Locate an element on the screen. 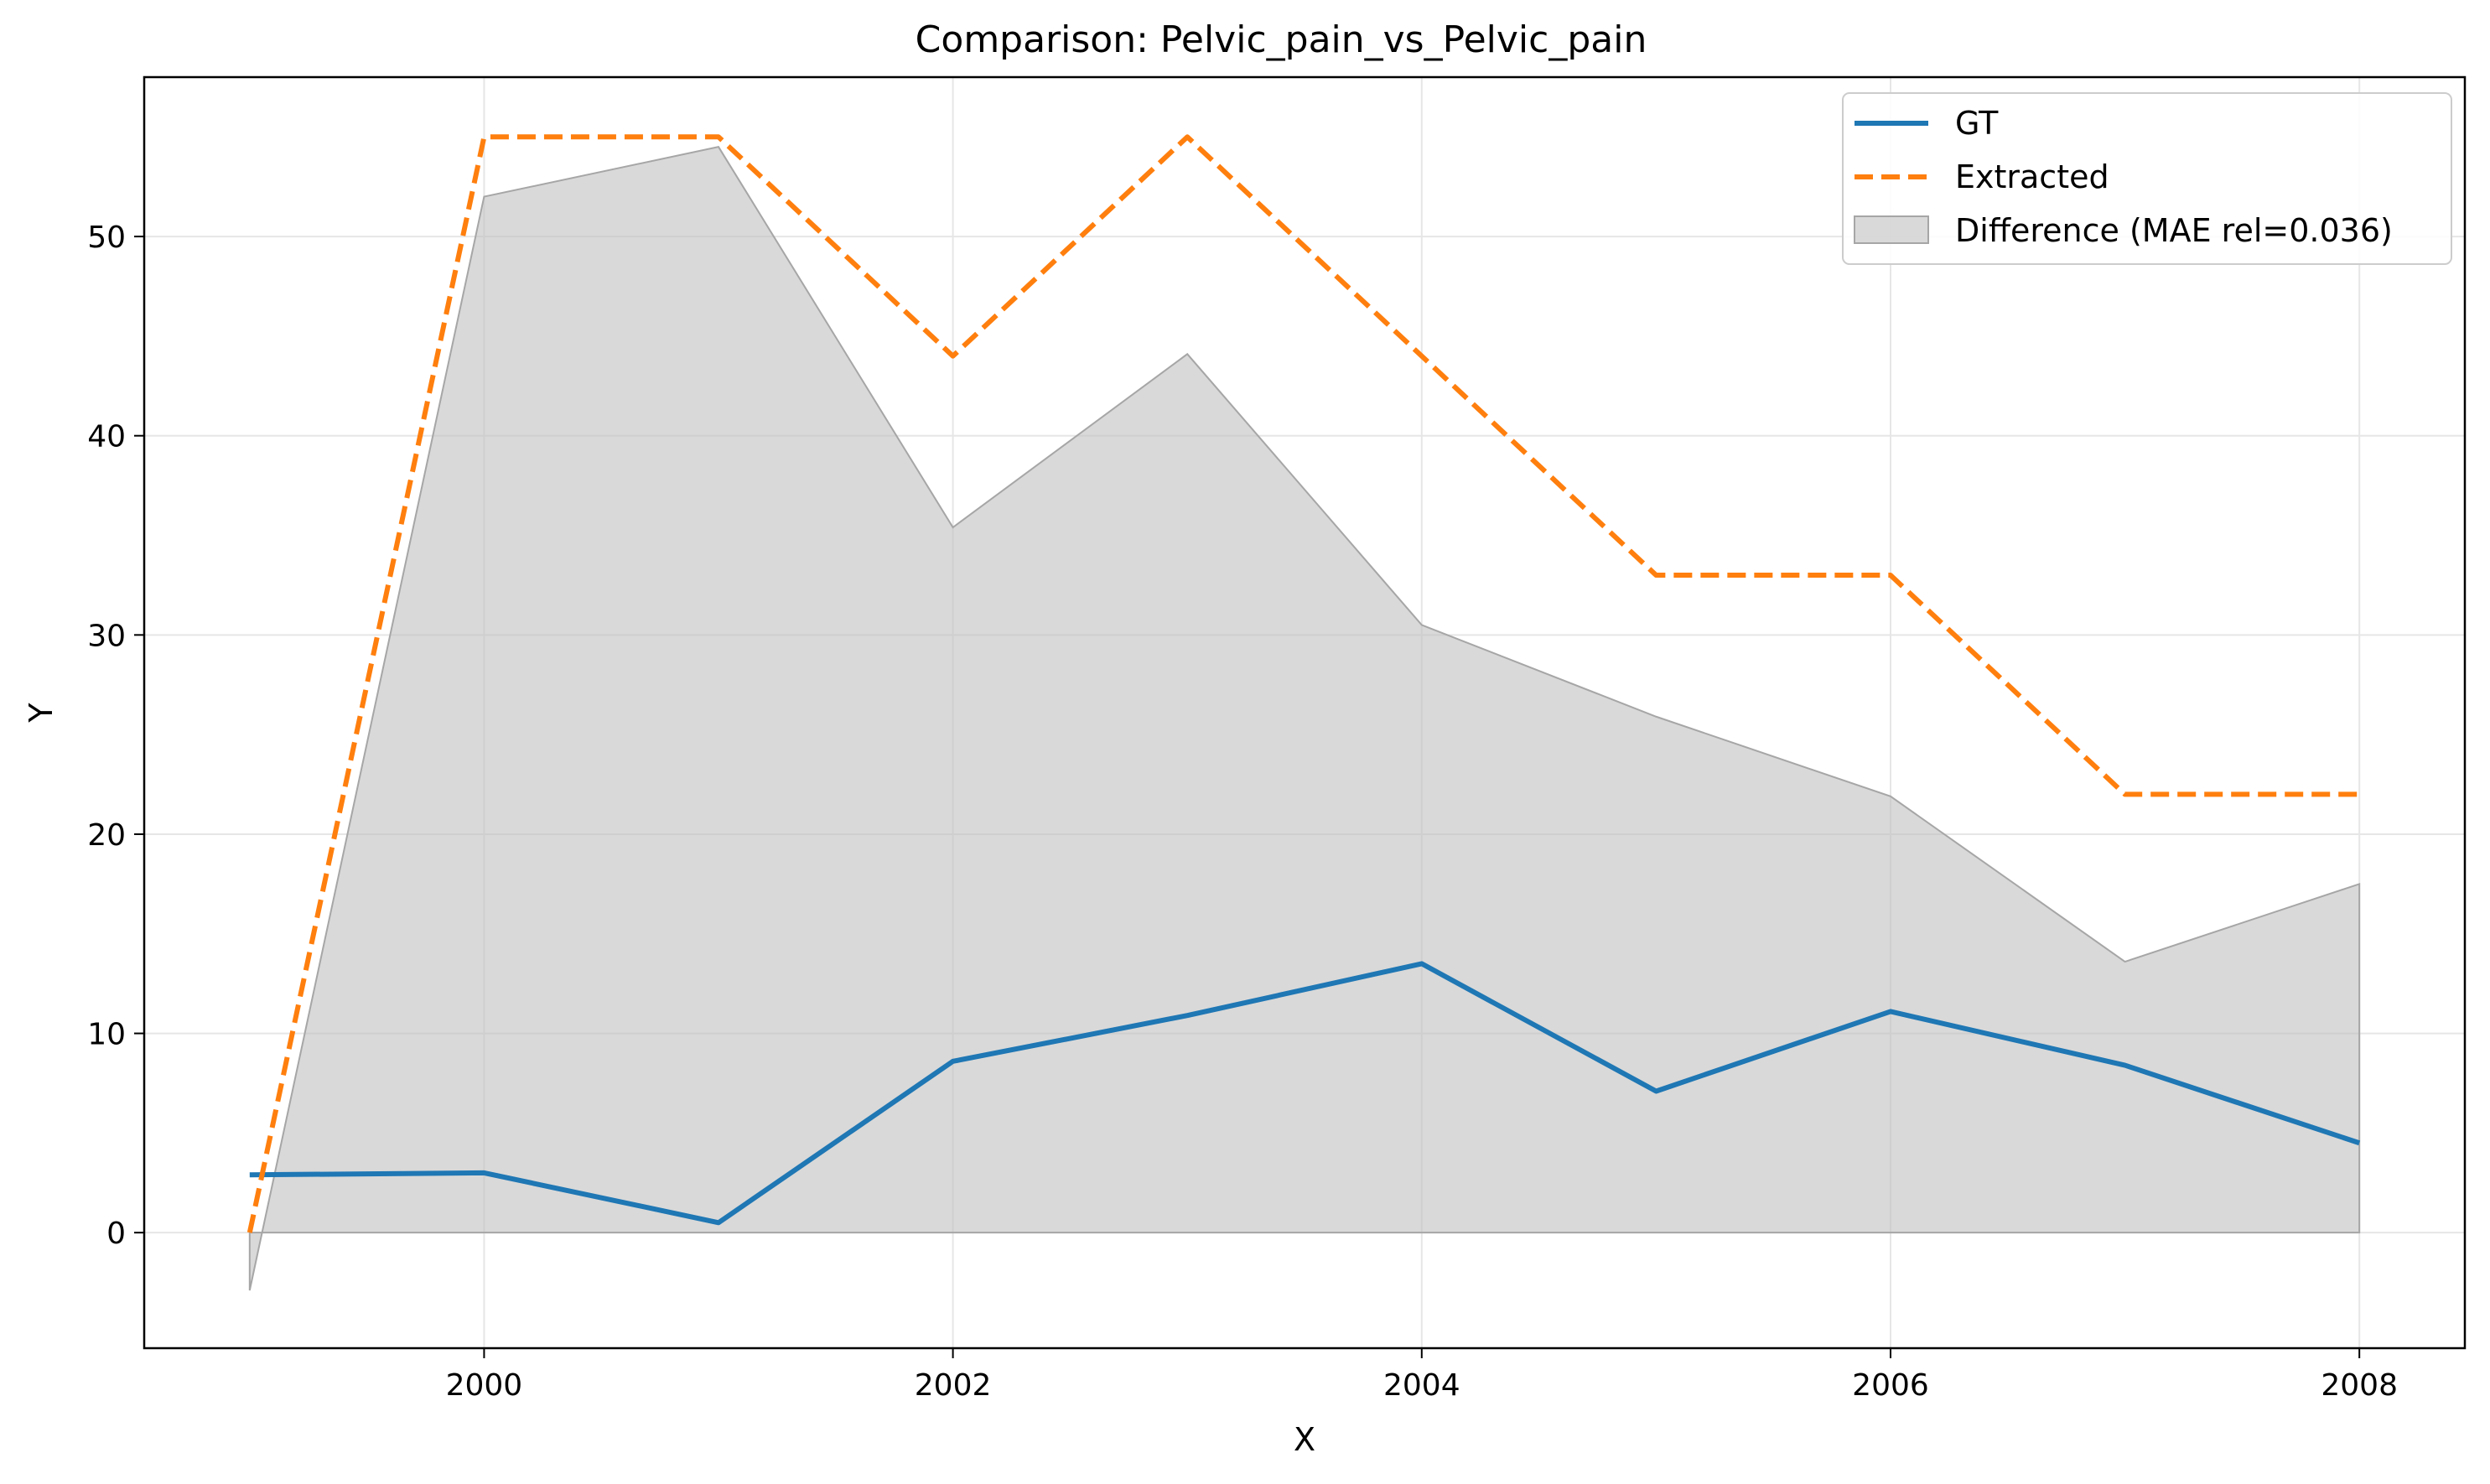 This screenshot has width=2490, height=1484. legend-label-difference: Difference (MAE rel=0.036) is located at coordinates (2174, 230).